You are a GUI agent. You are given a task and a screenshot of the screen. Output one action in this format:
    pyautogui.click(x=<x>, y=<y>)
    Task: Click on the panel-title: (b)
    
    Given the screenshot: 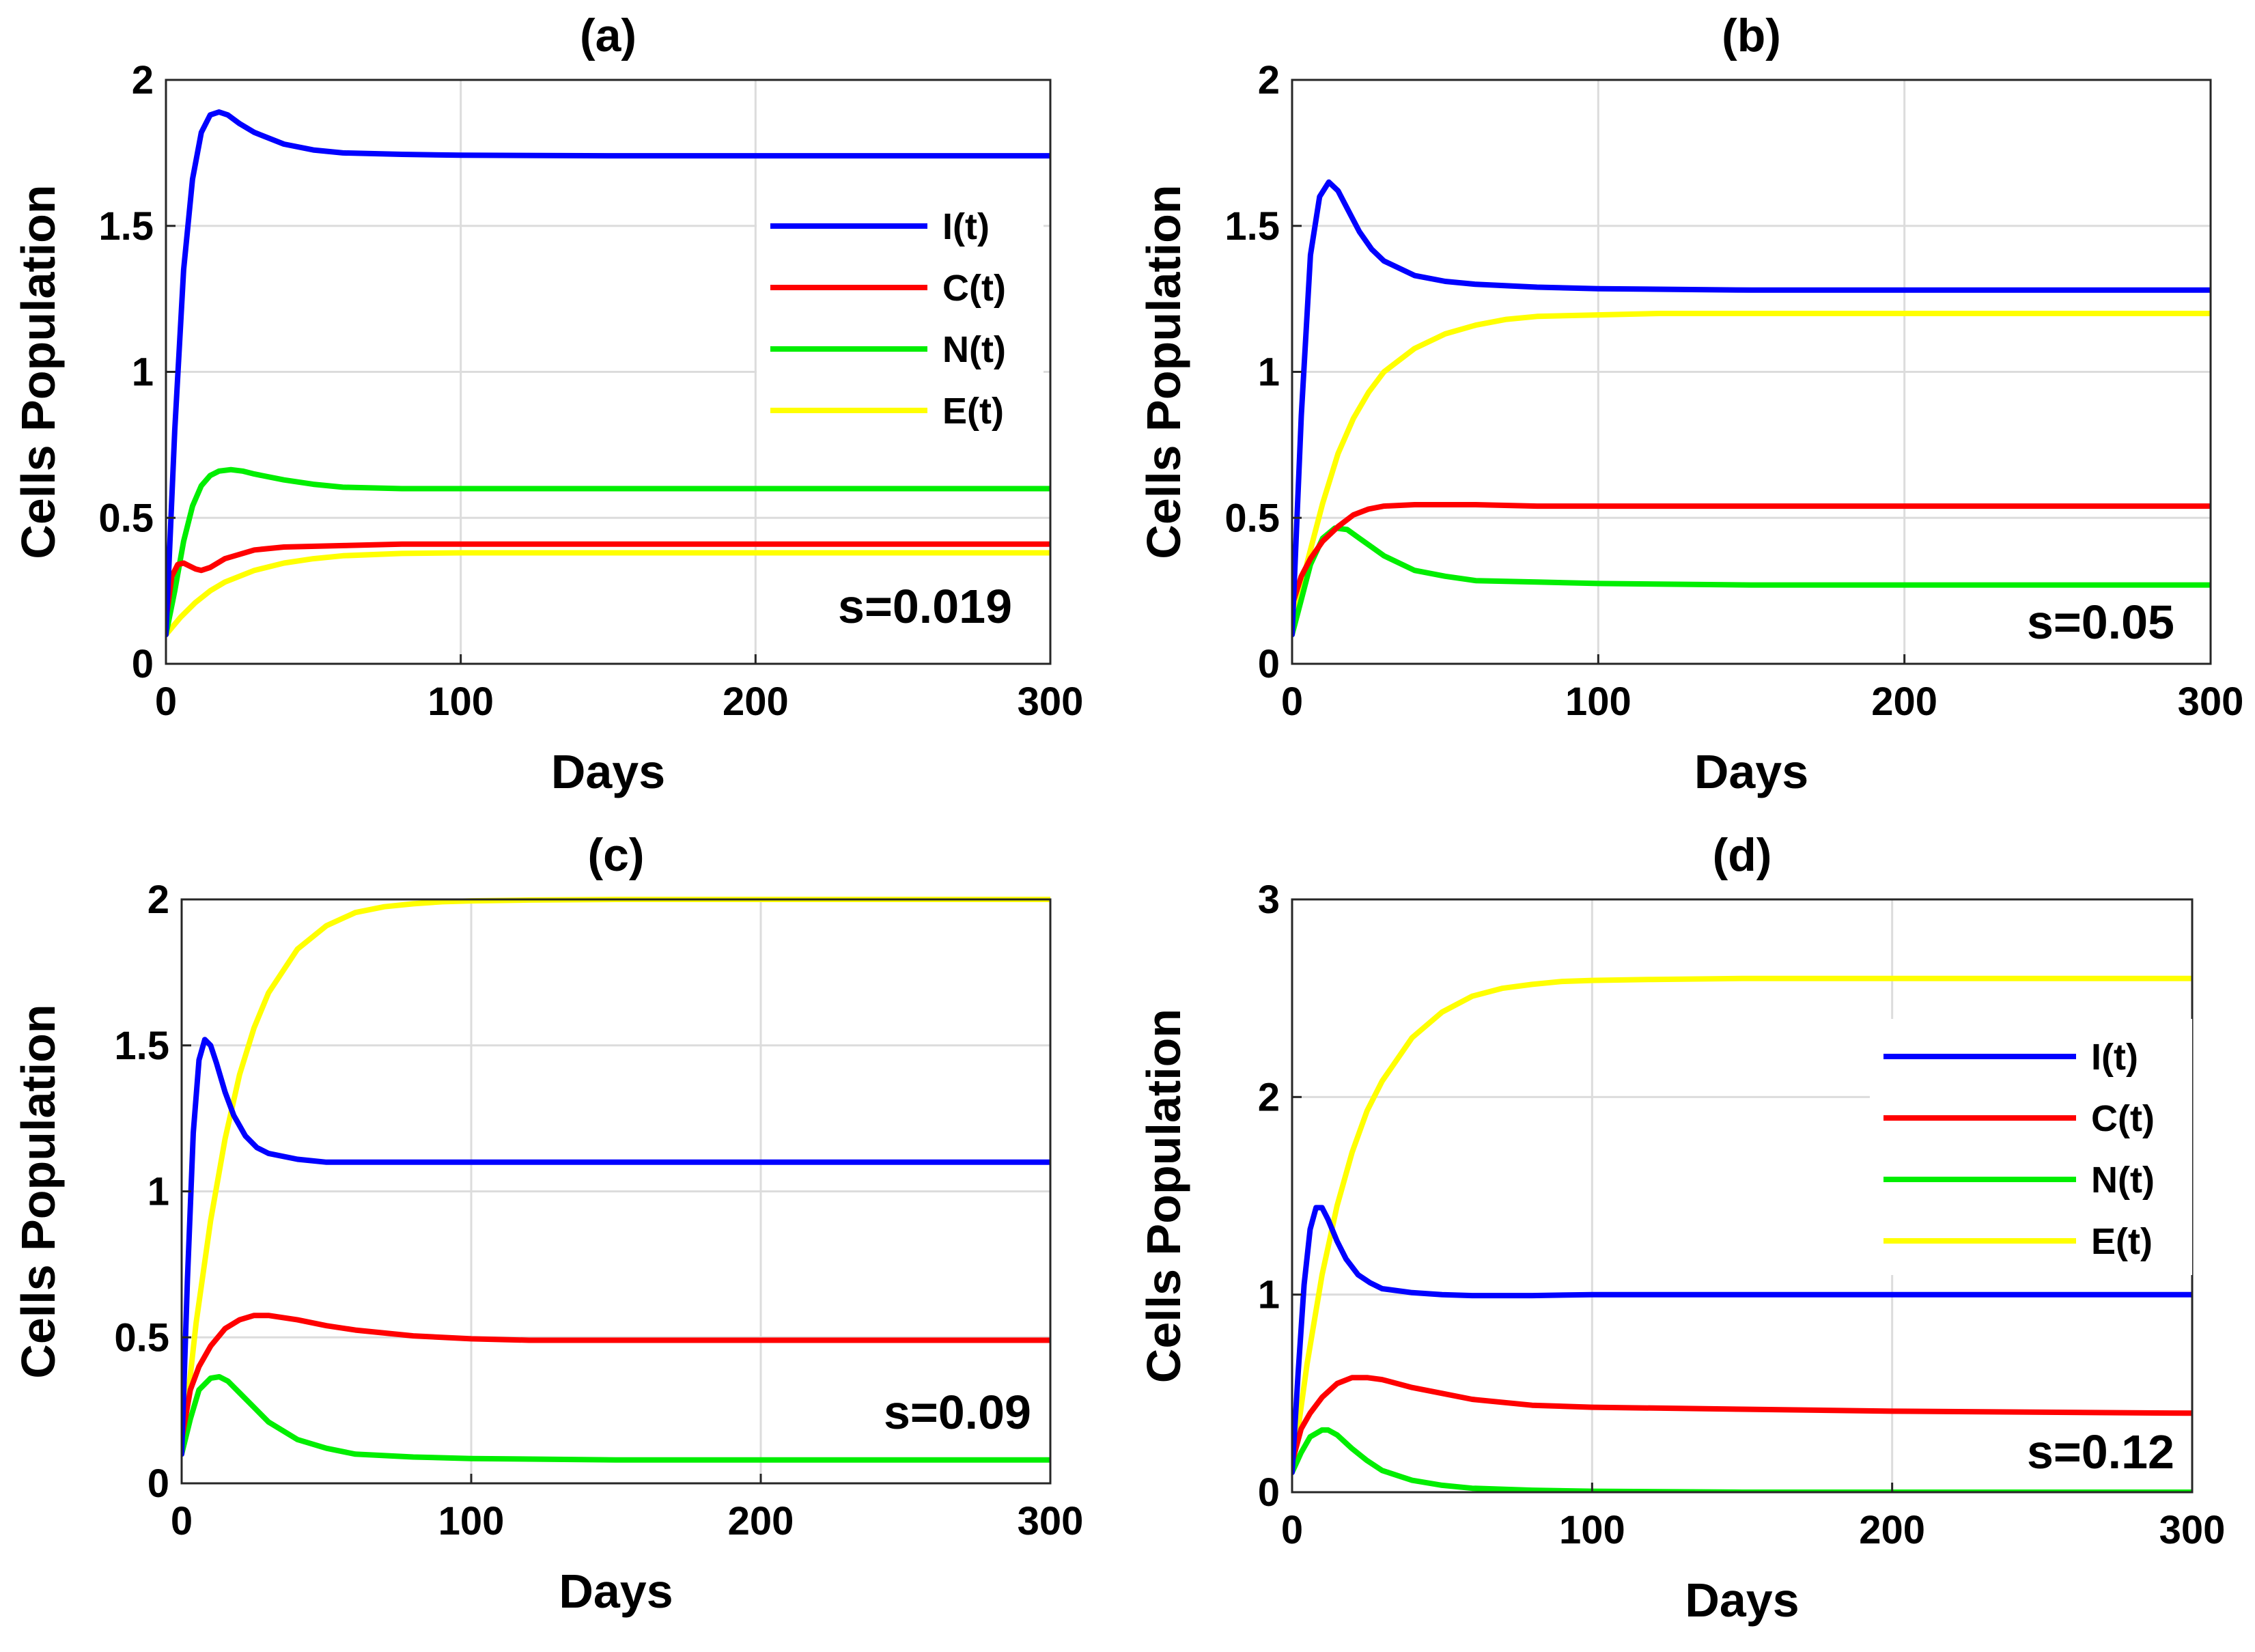 What is the action you would take?
    pyautogui.click(x=1752, y=35)
    